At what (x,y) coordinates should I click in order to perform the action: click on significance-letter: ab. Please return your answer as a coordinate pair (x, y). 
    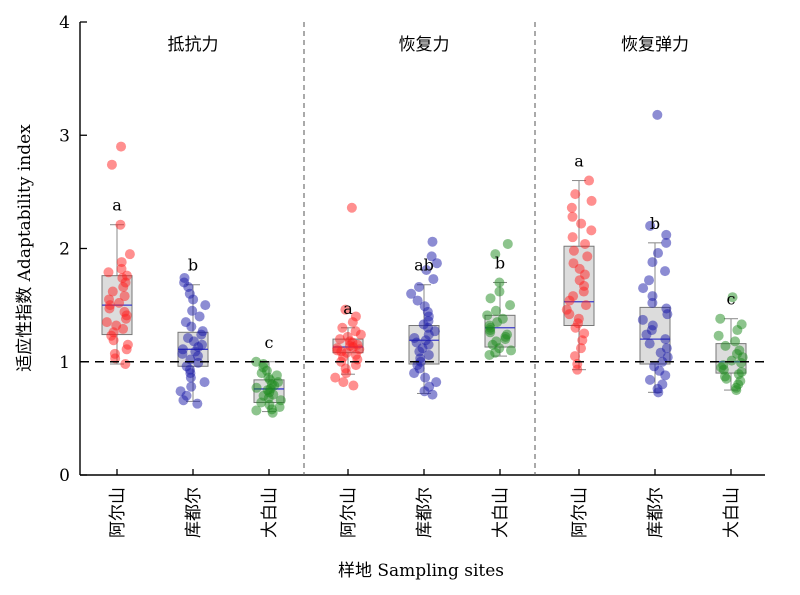
    Looking at the image, I should click on (424, 265).